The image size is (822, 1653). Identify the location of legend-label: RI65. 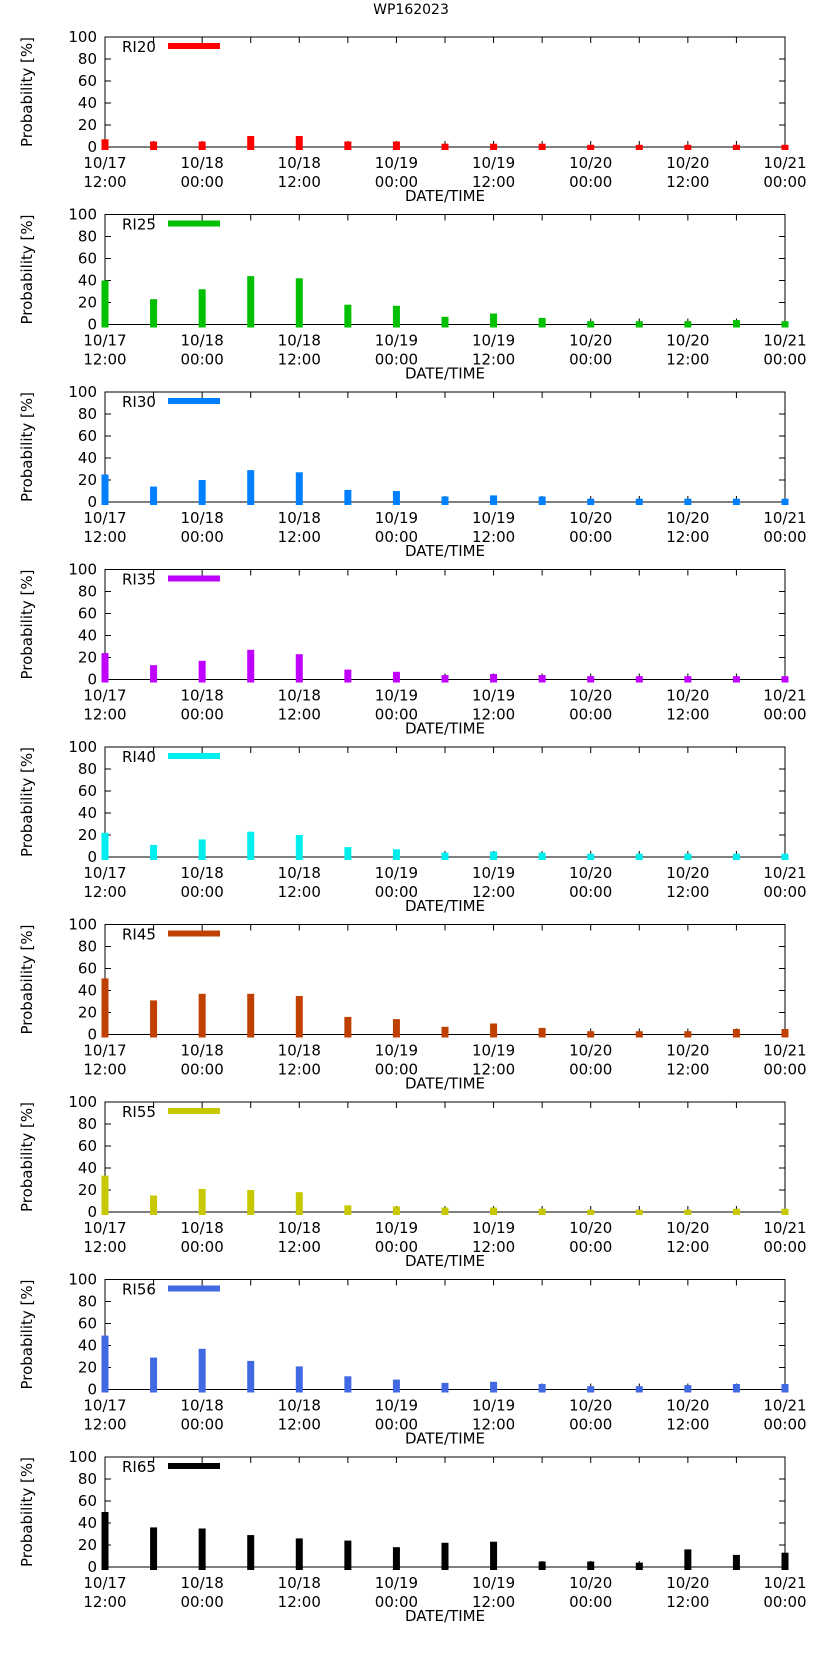
(139, 1467).